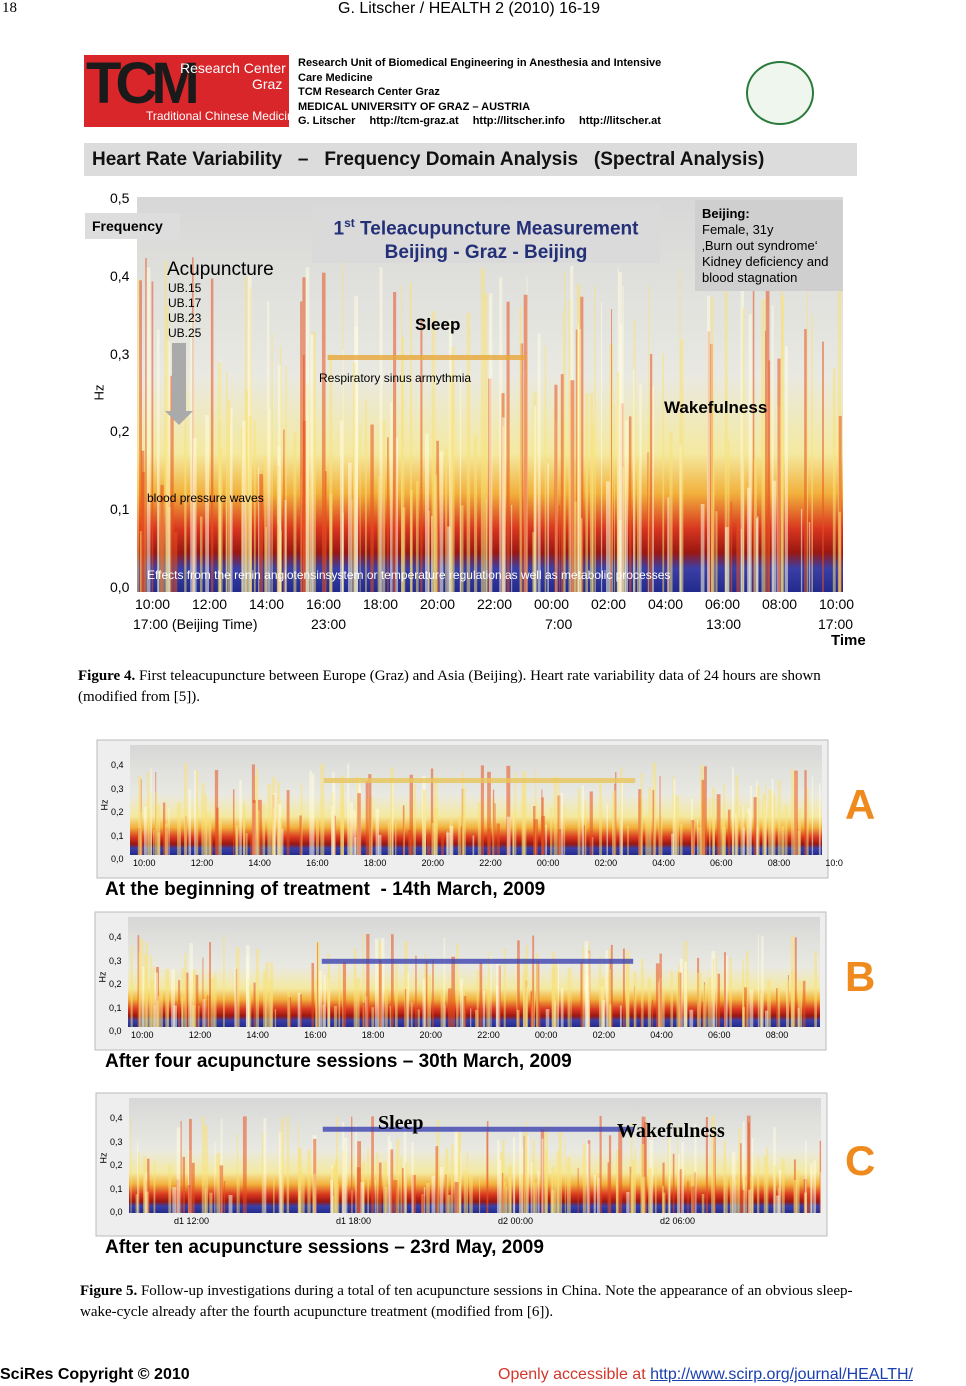 The image size is (966, 1386). I want to click on y-tick-label: 0,0, so click(116, 1212).